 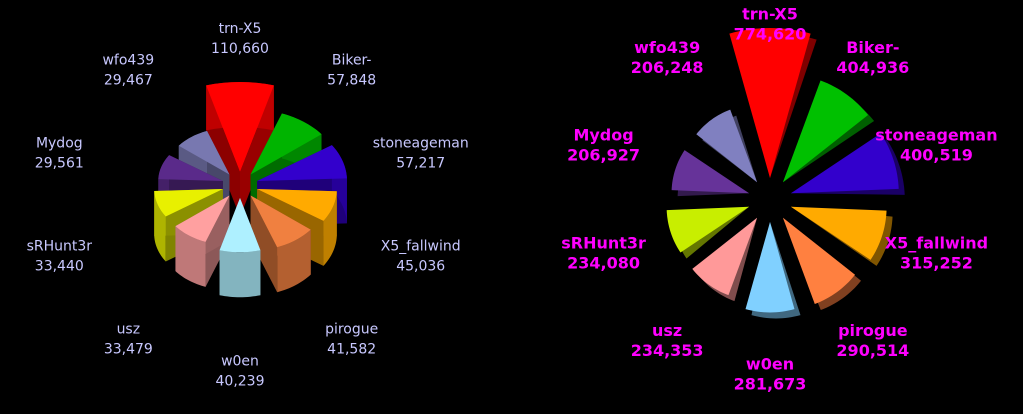 I want to click on value-label: 45,036, so click(x=420, y=266).